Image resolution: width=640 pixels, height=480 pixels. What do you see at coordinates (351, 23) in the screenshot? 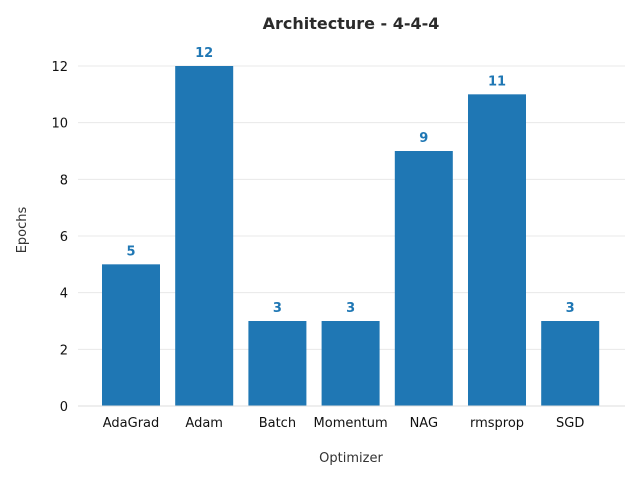
I see `chart-title: Architecture - 4-4-4` at bounding box center [351, 23].